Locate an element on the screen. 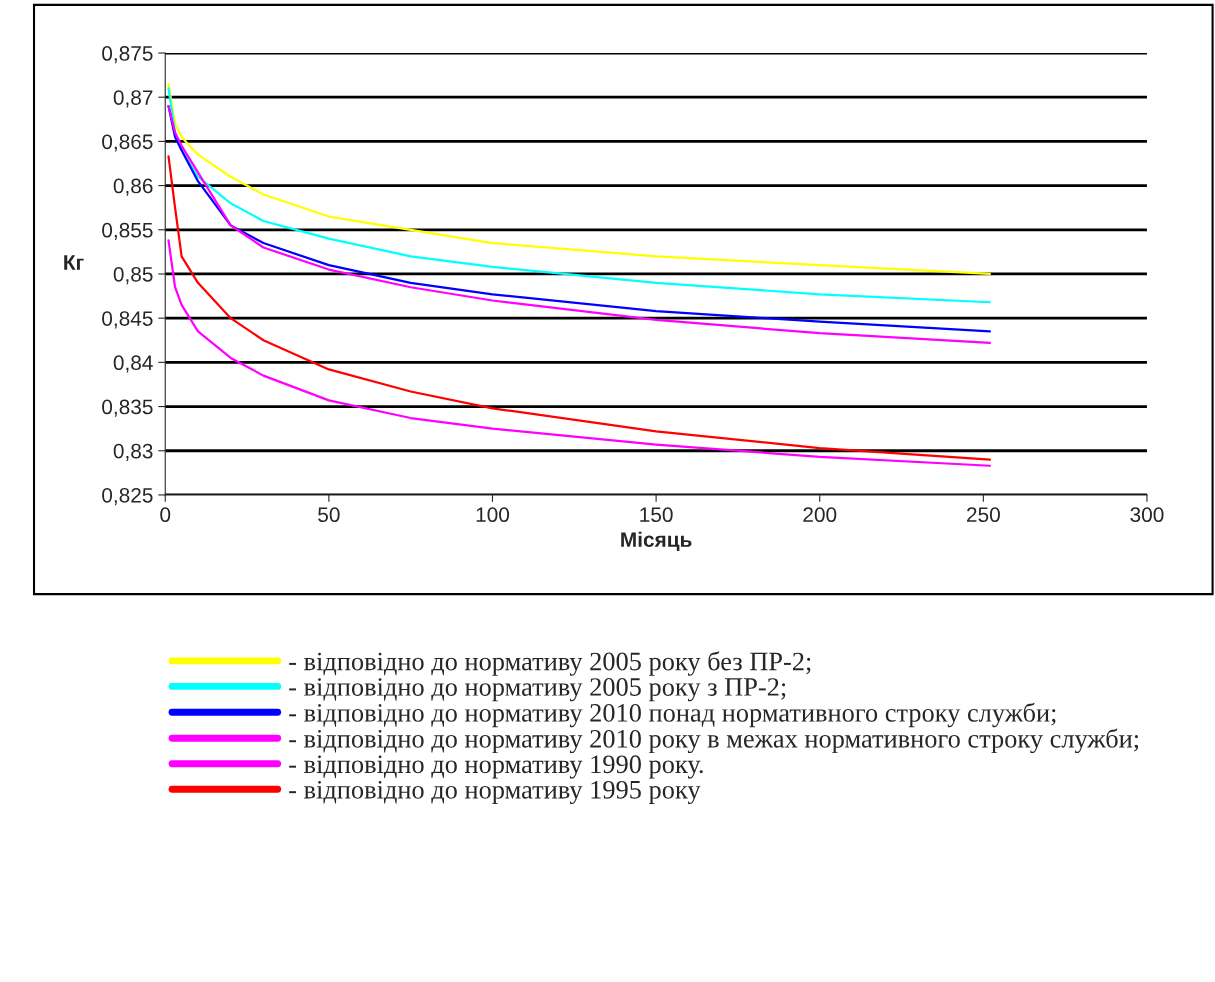 This screenshot has height=982, width=1215. x-tick-label: 100 is located at coordinates (493, 515).